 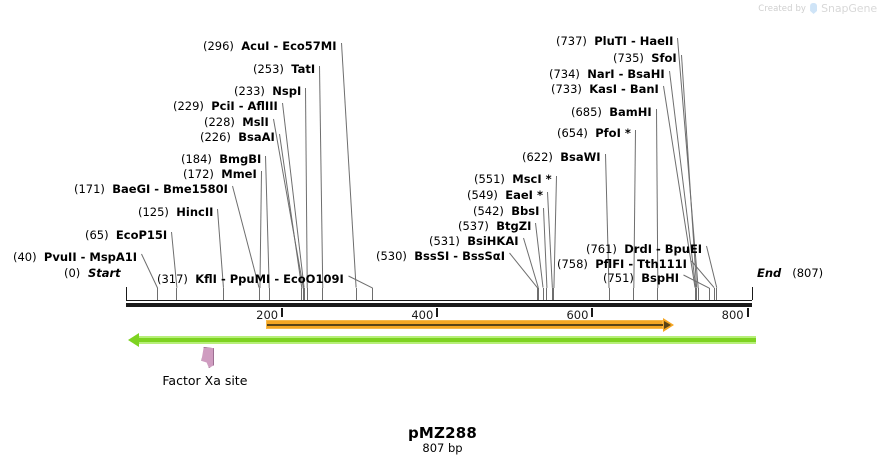 What do you see at coordinates (644, 89) in the screenshot?
I see `enzyme-name: BanI` at bounding box center [644, 89].